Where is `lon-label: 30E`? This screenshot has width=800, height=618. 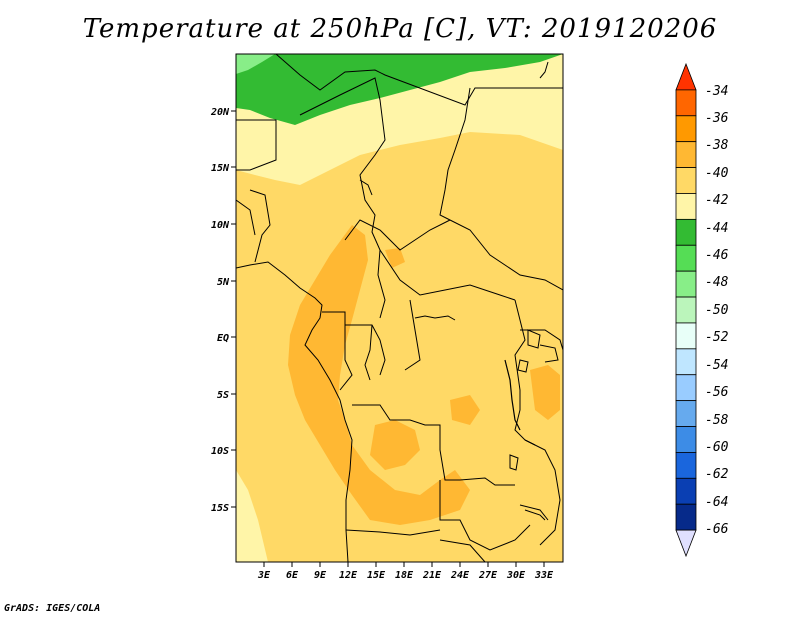 lon-label: 30E is located at coordinates (516, 575).